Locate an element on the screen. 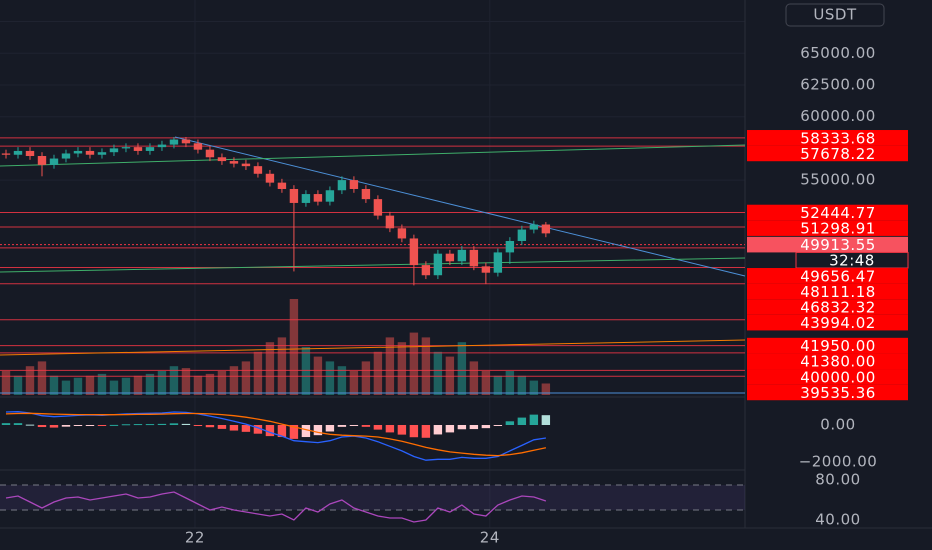 The height and width of the screenshot is (550, 932). trend-line is located at coordinates (373, 155).